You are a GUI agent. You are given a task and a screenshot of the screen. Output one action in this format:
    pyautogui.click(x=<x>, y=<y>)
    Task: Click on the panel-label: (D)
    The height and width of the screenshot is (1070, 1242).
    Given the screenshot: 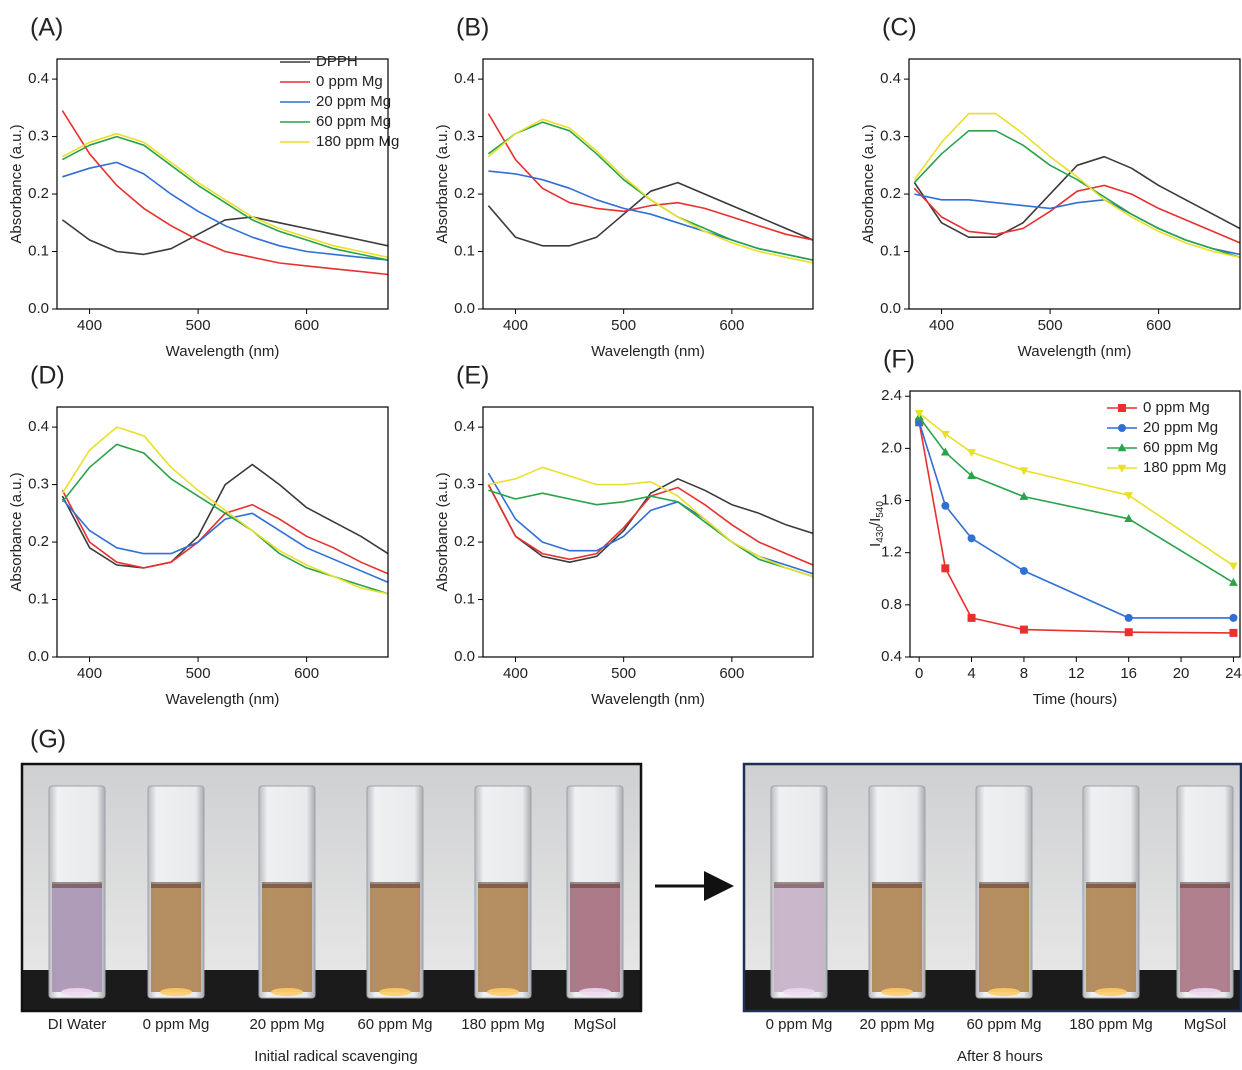 What is the action you would take?
    pyautogui.click(x=47, y=376)
    